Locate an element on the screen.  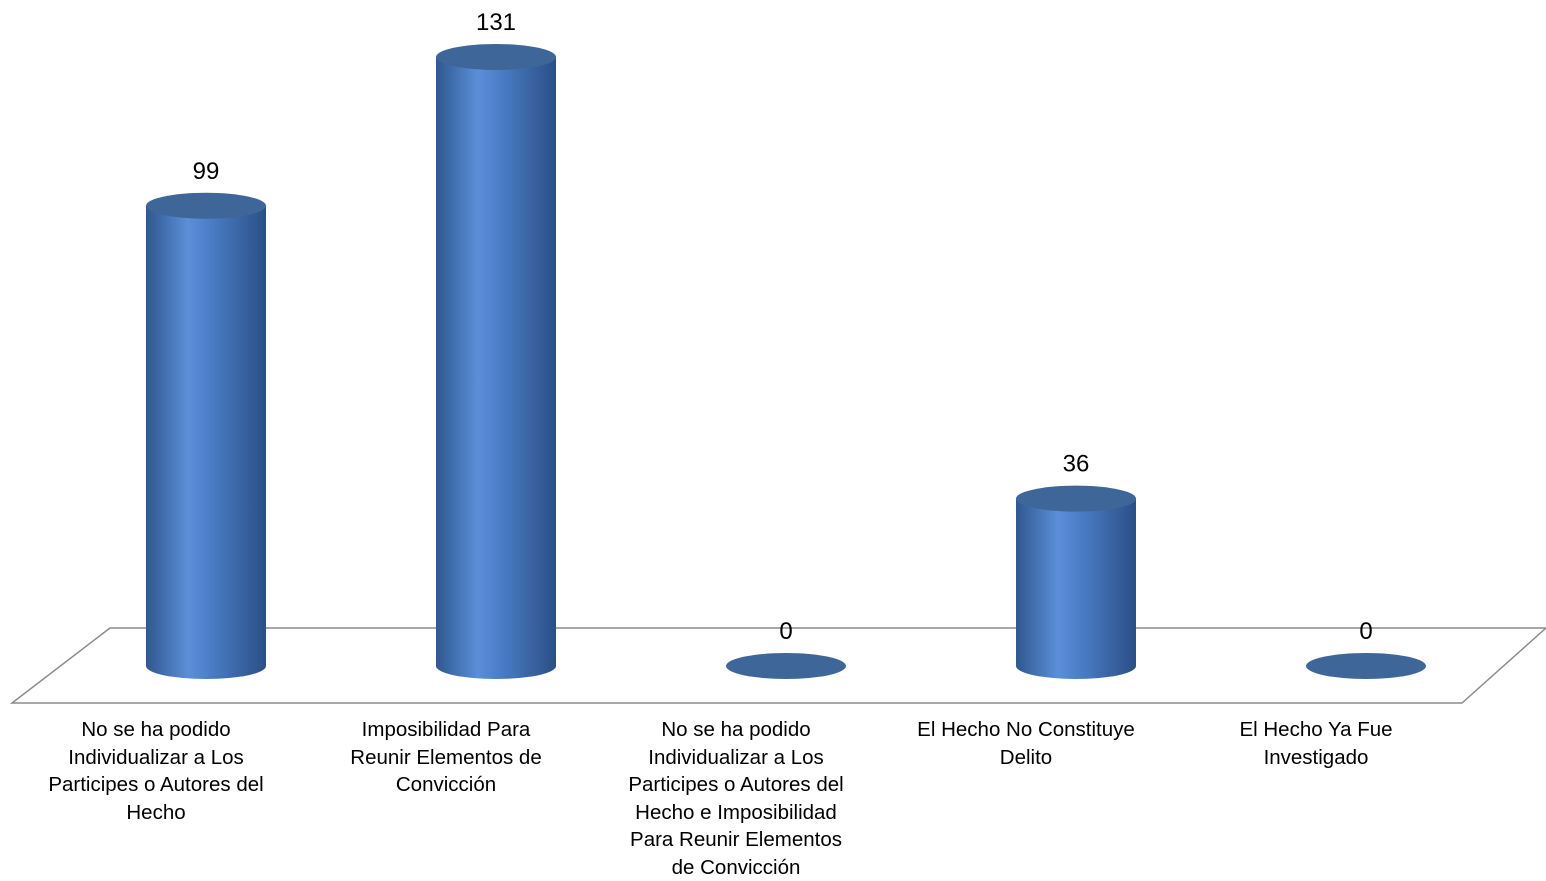
data-label-5: 0 is located at coordinates (1365, 631).